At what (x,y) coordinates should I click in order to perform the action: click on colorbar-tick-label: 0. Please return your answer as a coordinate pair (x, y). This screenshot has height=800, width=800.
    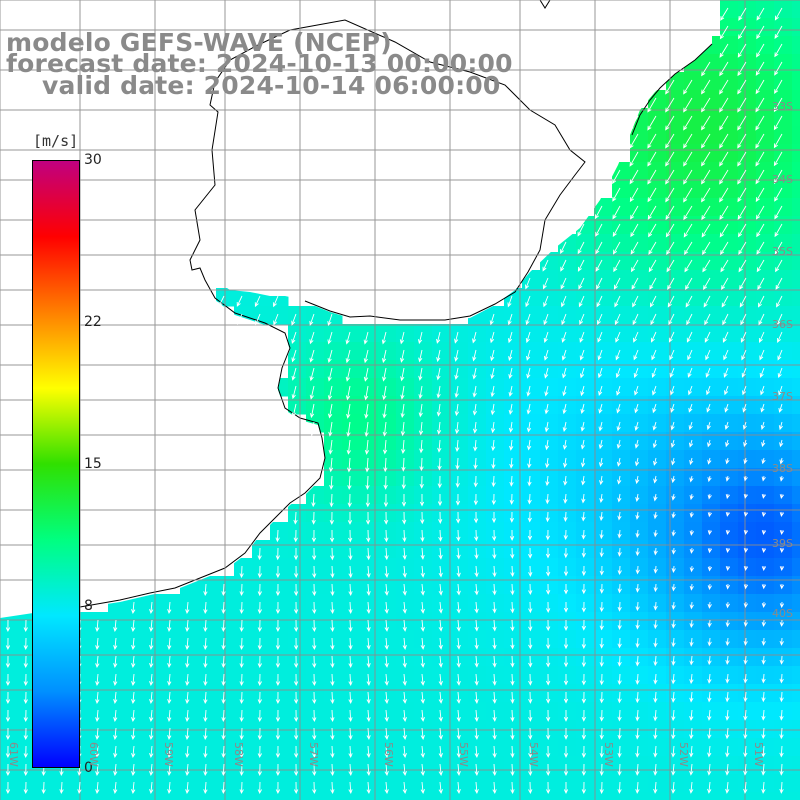
    Looking at the image, I should click on (88, 768).